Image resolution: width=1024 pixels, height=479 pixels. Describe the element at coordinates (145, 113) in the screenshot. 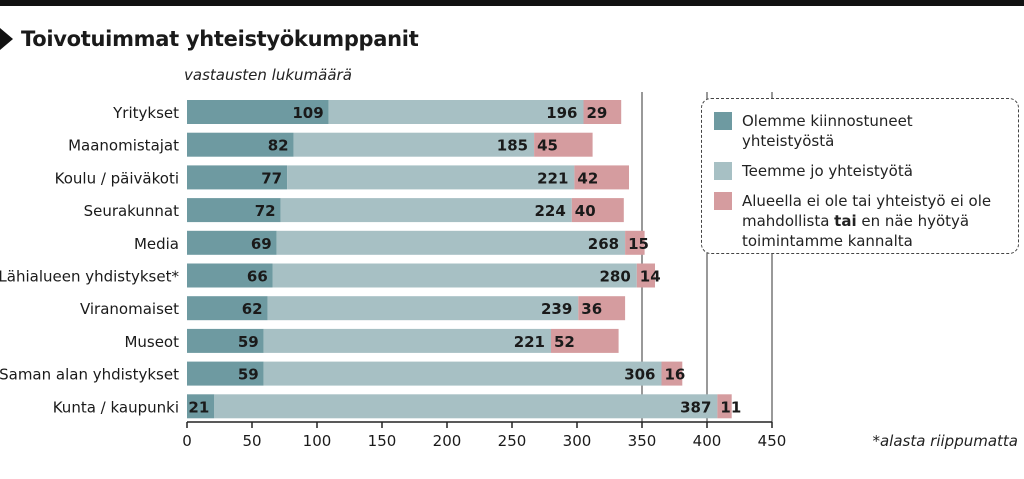

I see `category-label: Yritykset` at that location.